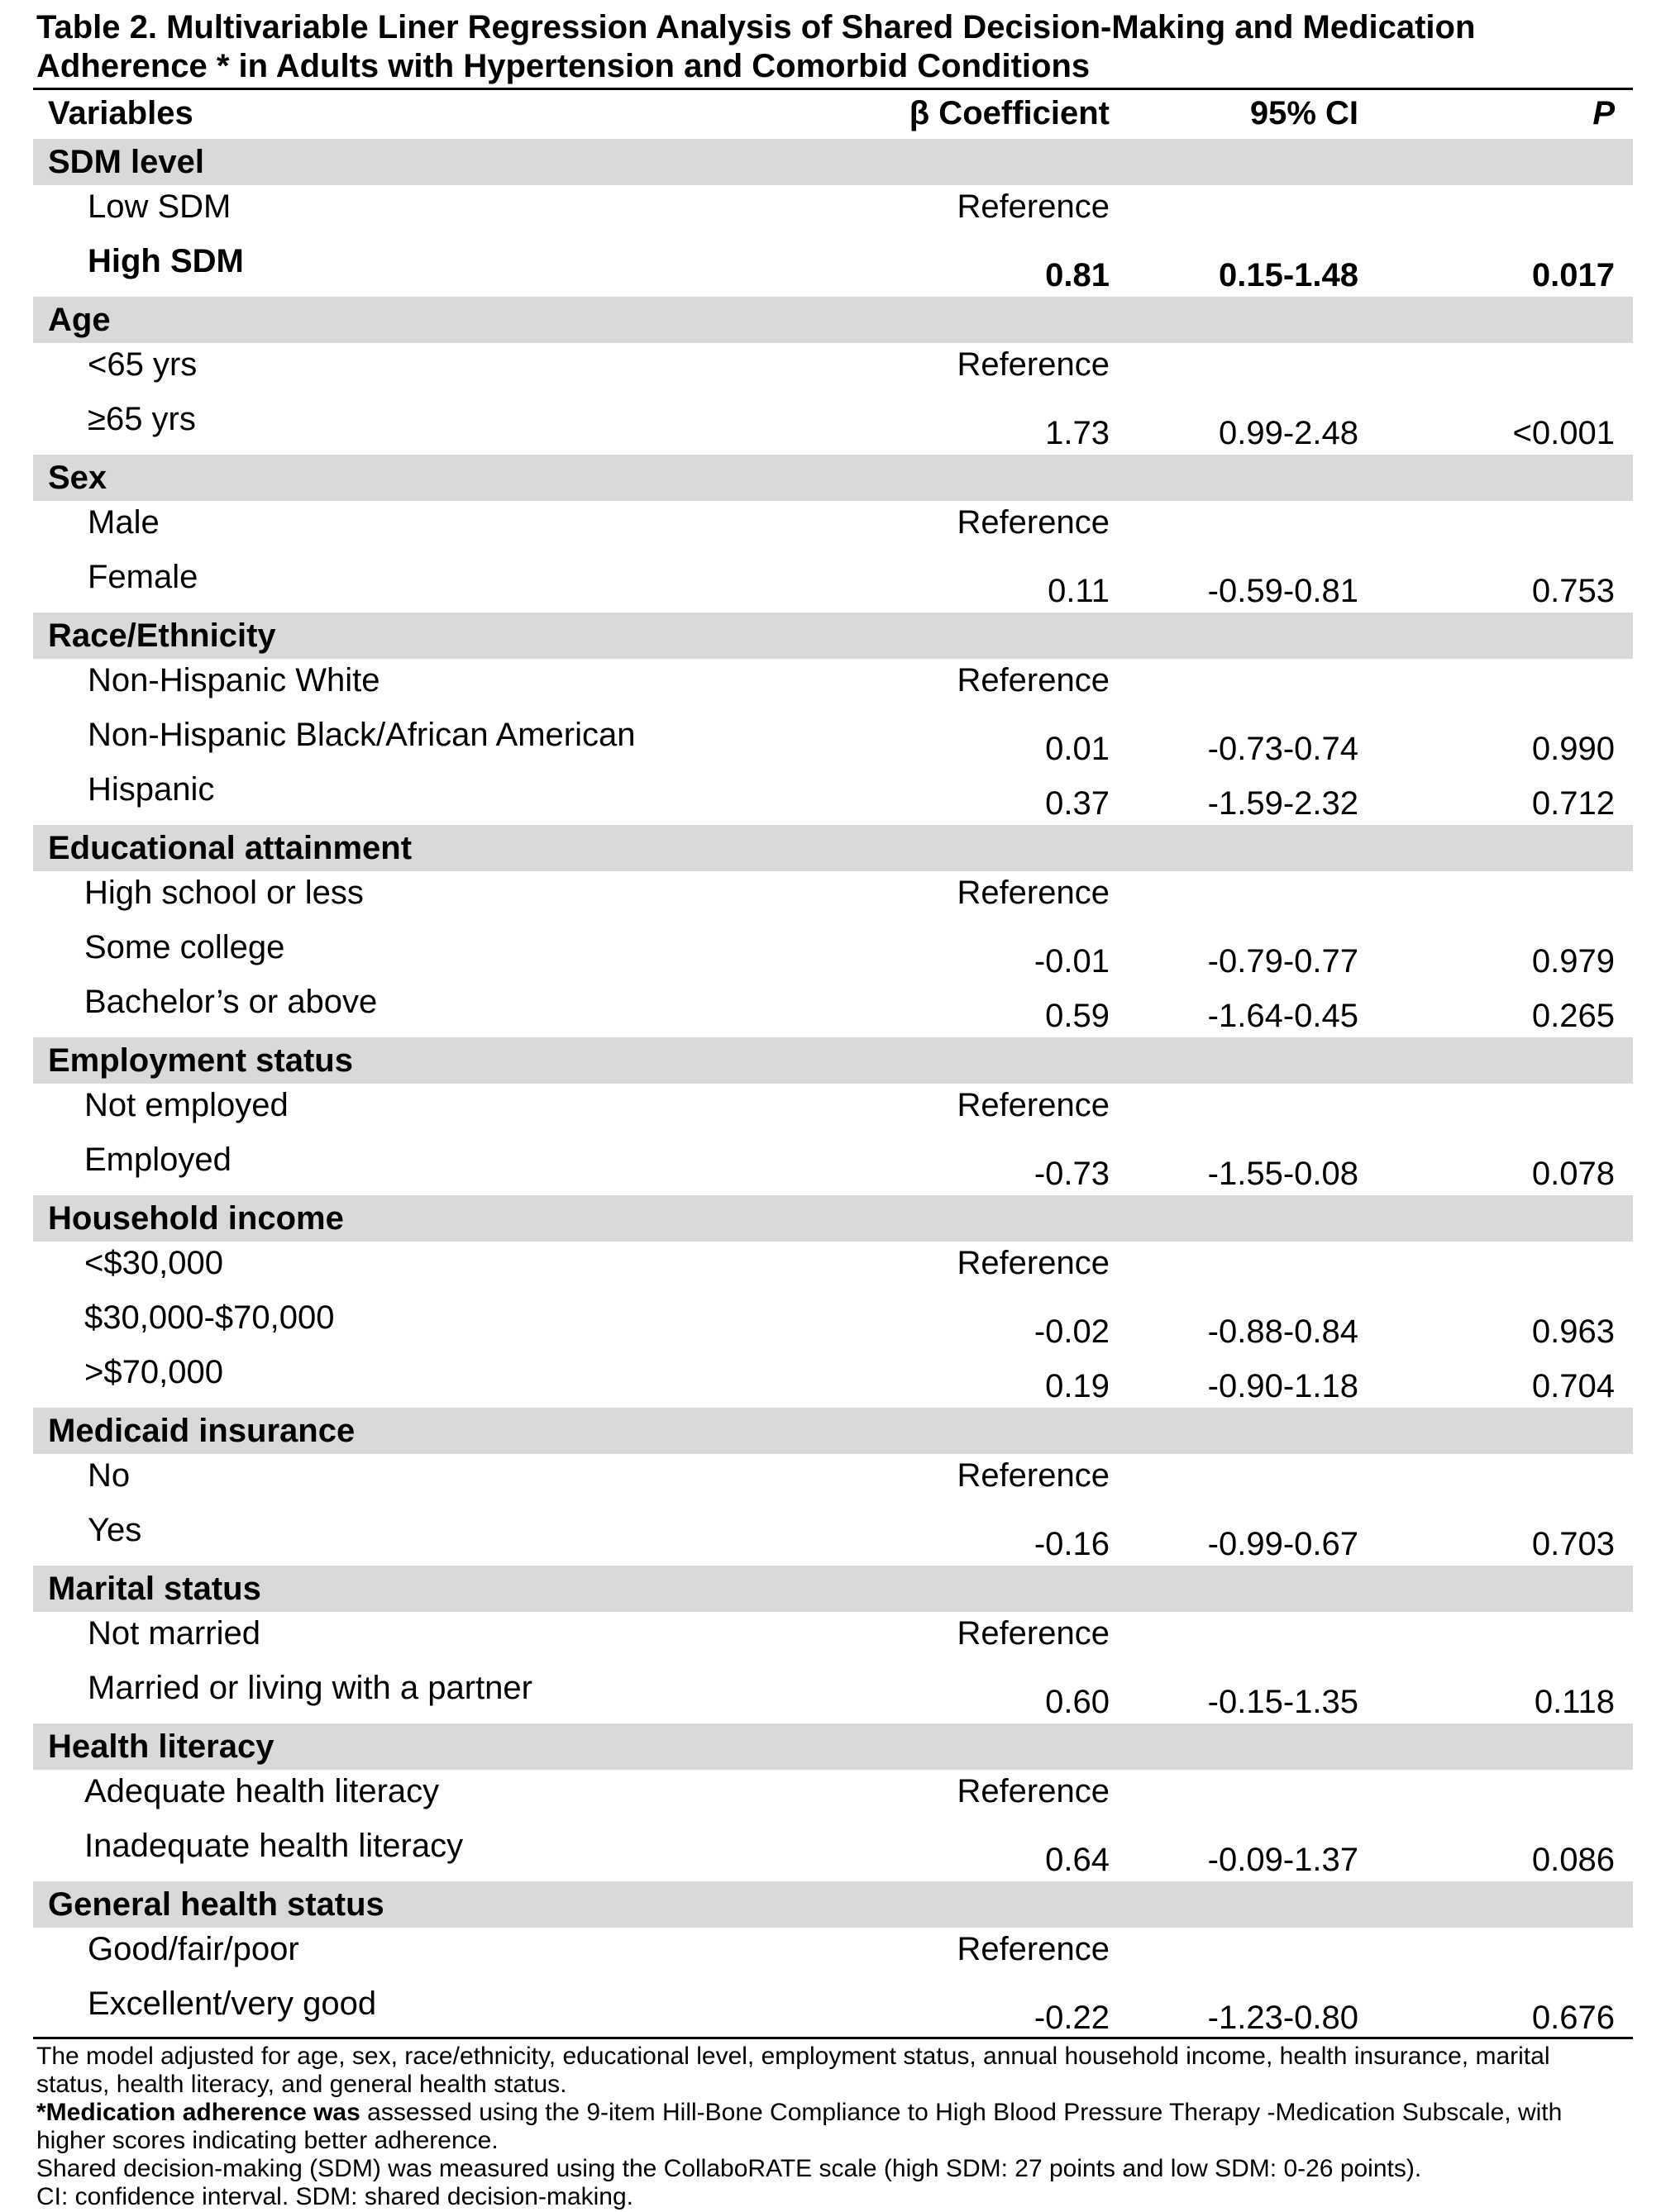 The height and width of the screenshot is (2212, 1666). I want to click on group-label: Marital status, so click(833, 1587).